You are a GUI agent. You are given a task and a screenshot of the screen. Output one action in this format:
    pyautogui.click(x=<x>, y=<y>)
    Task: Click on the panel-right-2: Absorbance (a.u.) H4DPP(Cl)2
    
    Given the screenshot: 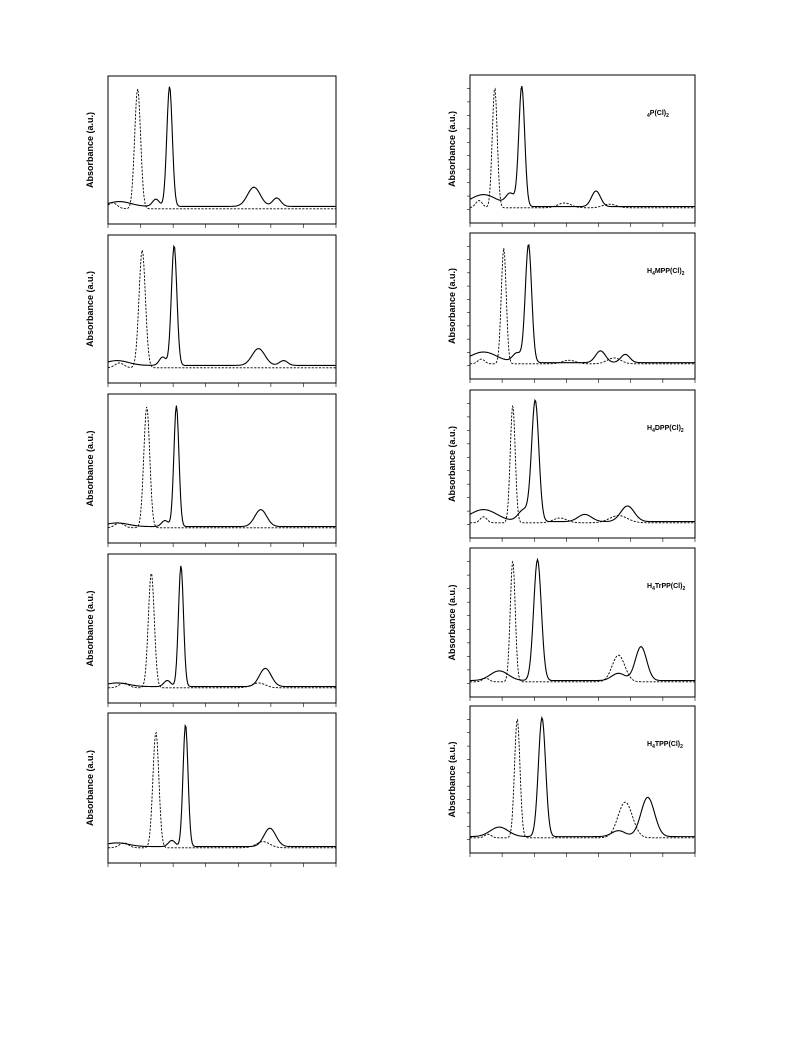 What is the action you would take?
    pyautogui.click(x=571, y=465)
    